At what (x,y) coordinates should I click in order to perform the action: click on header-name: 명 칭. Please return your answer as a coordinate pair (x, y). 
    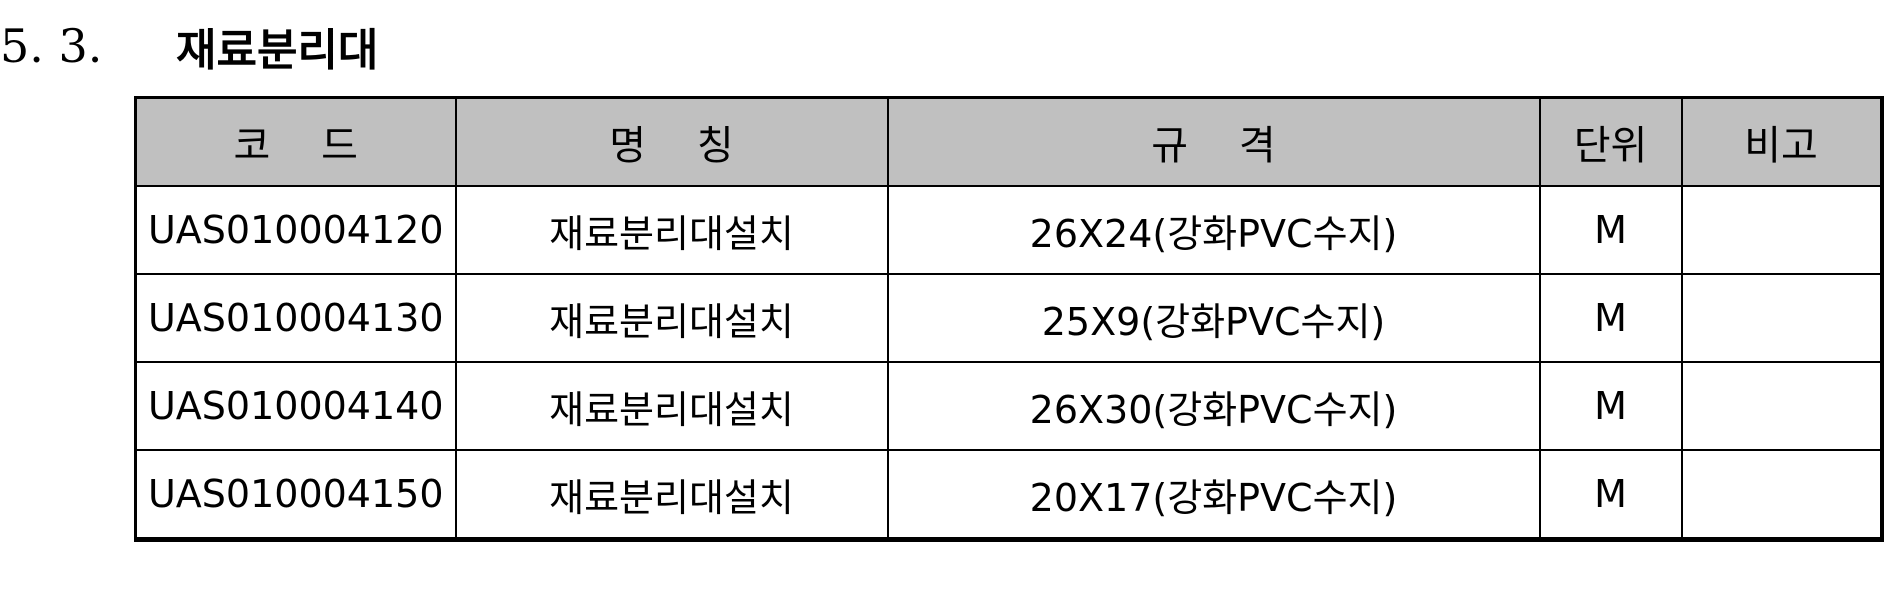
    Looking at the image, I should click on (671, 141).